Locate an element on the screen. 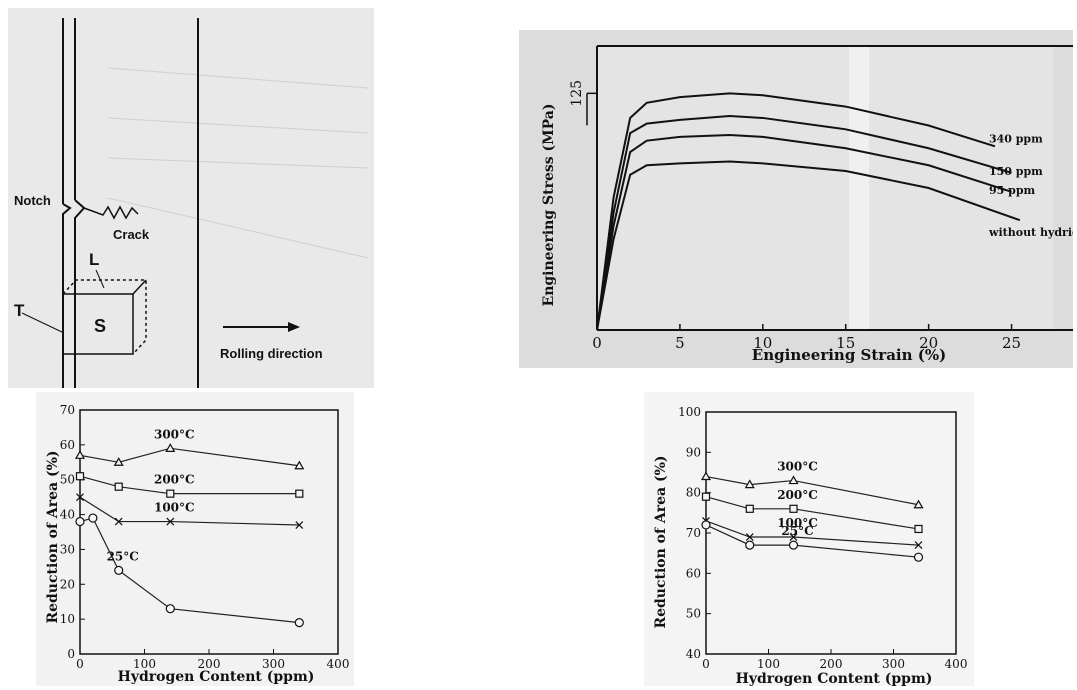 The width and height of the screenshot is (1077, 690). s-label: S is located at coordinates (100, 326).